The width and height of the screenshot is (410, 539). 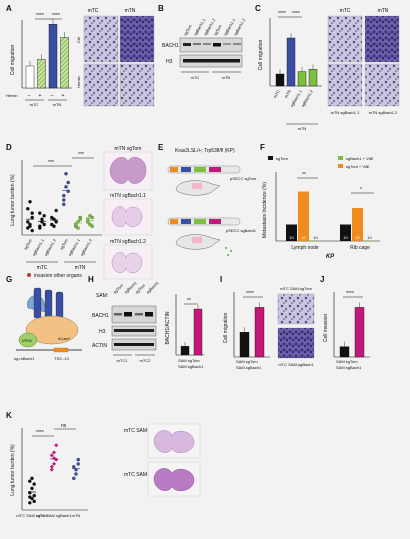 What do you see at coordinates (241, 230) in the screenshot?
I see `panel-e-vec2: pSECC sgBach1` at bounding box center [241, 230].